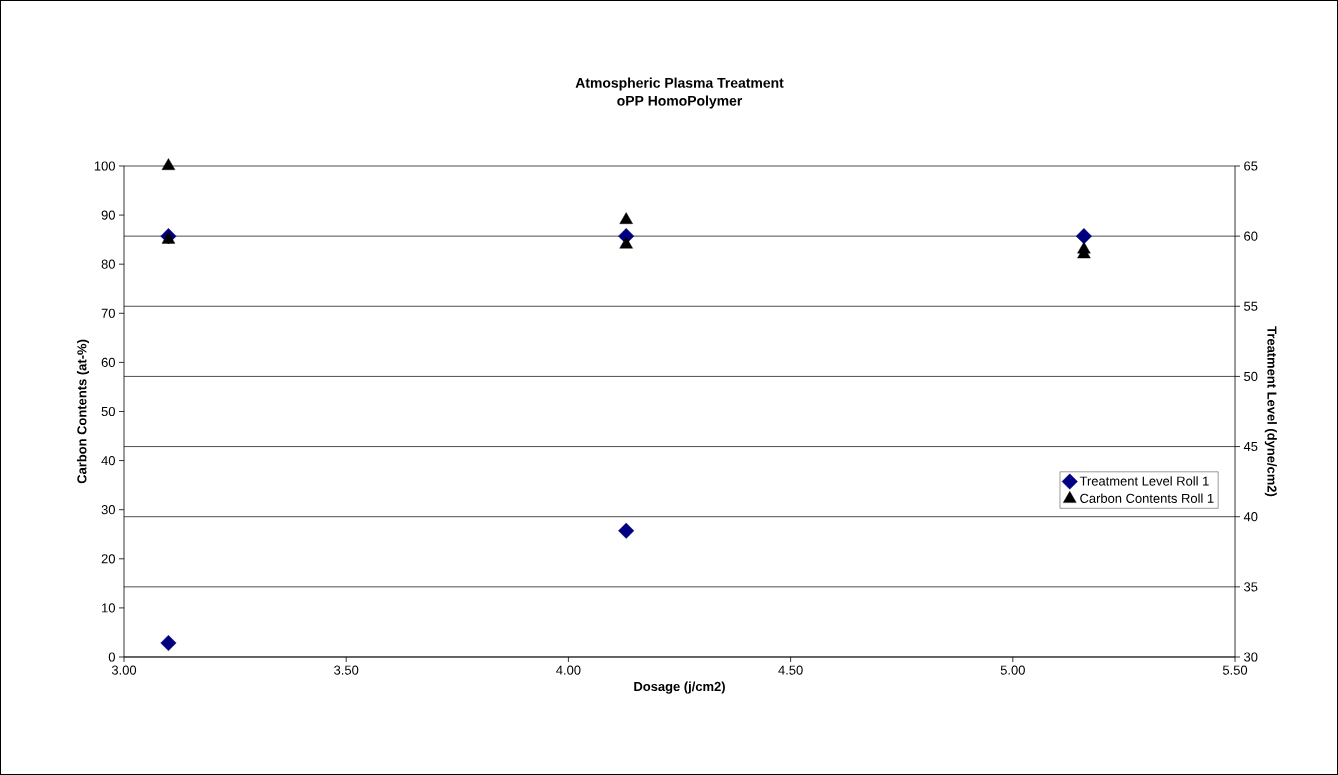 The width and height of the screenshot is (1338, 775). Describe the element at coordinates (1235, 670) in the screenshot. I see `x-tick-label: 5.50` at that location.